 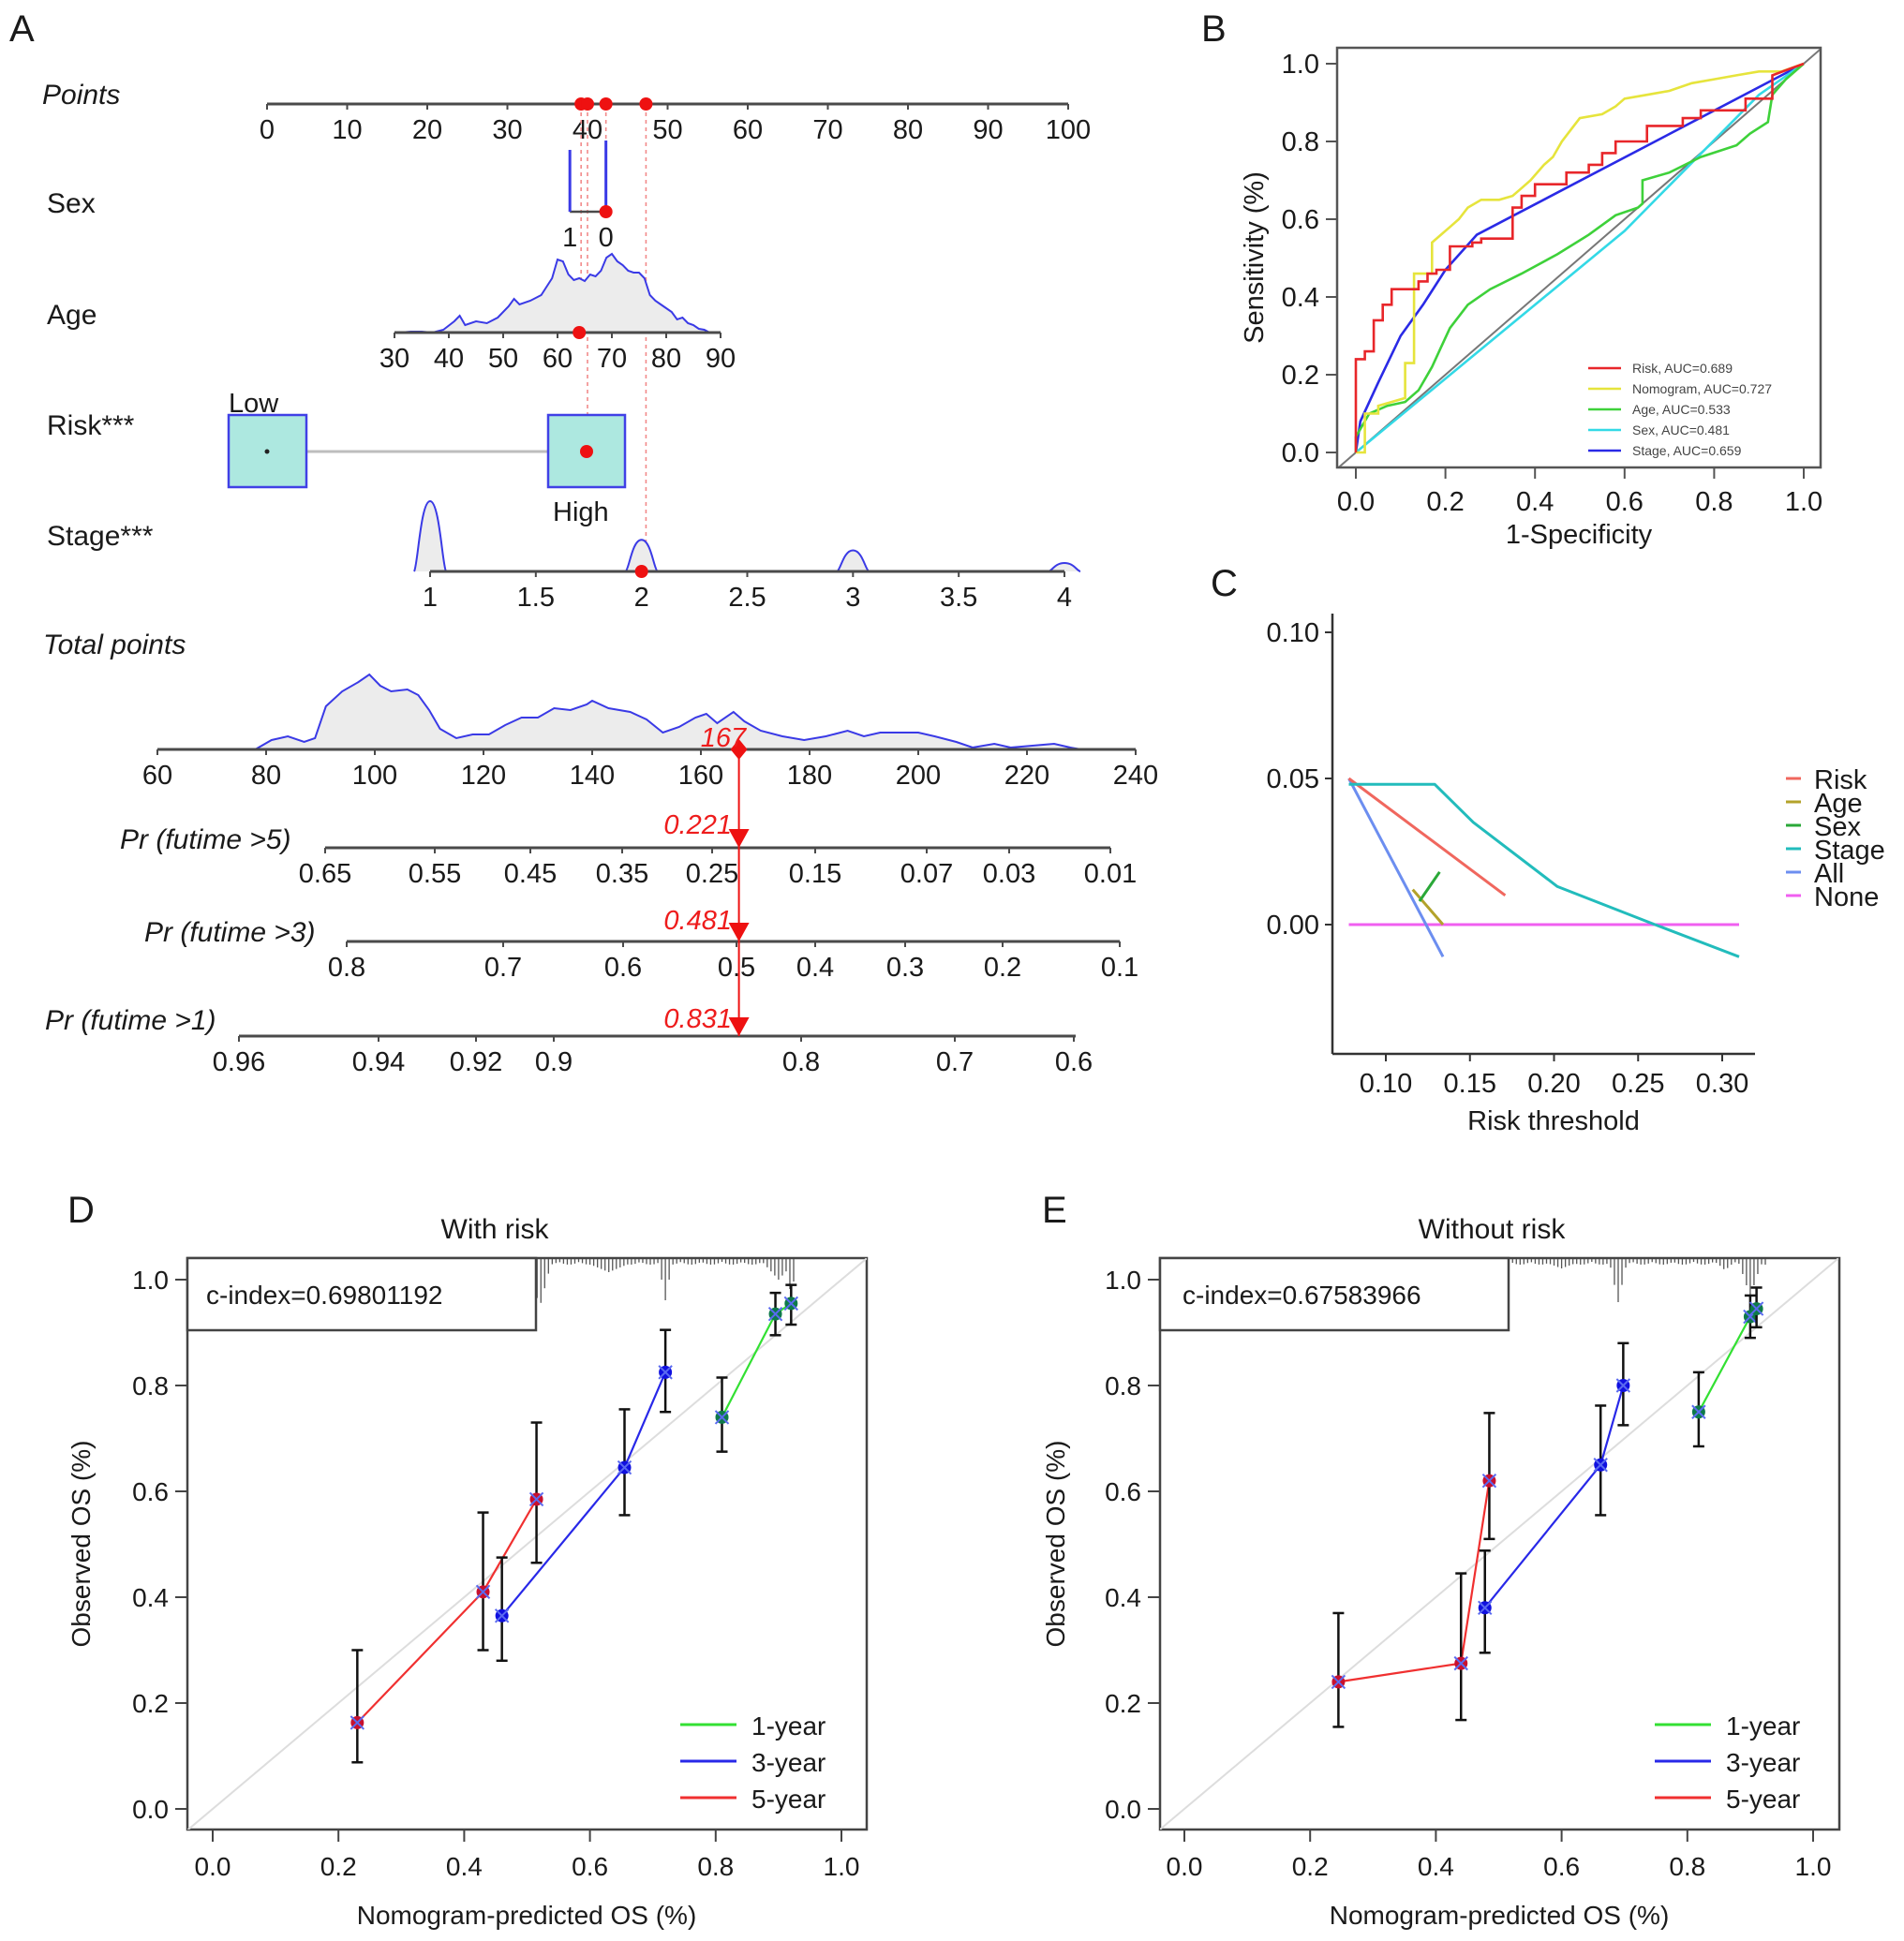 What do you see at coordinates (1334, 1294) in the screenshot?
I see `calibration-cindex-box` at bounding box center [1334, 1294].